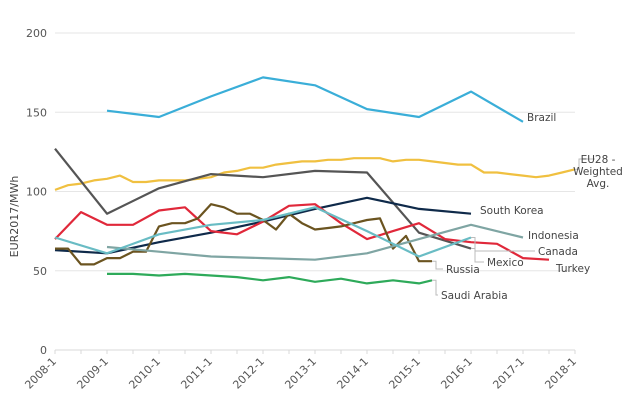 This screenshot has width=640, height=408. I want to click on x-tick-label: 2017-1, so click(508, 373).